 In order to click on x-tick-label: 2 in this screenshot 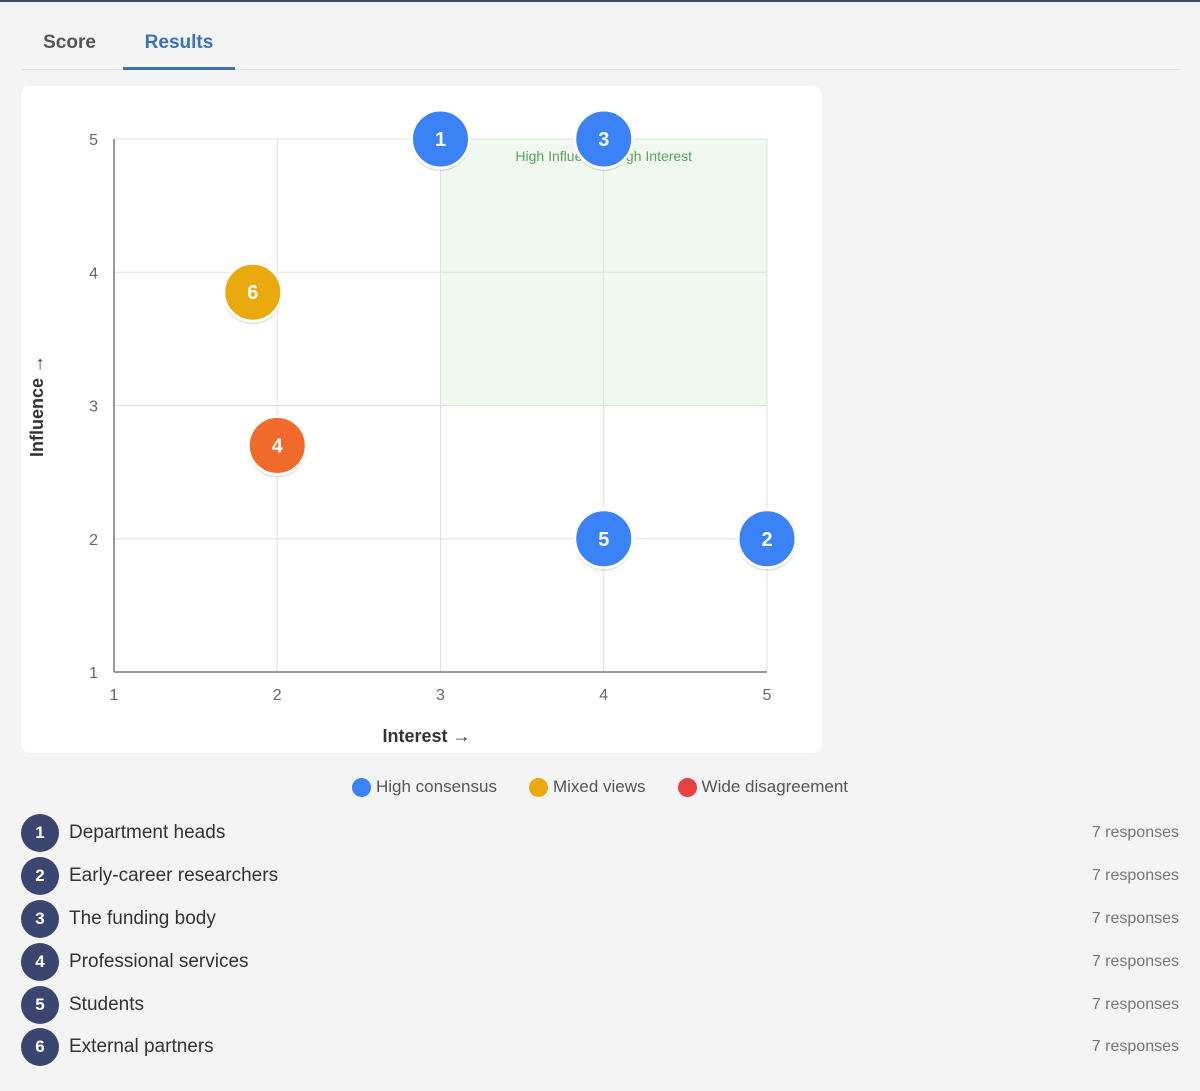, I will do `click(277, 695)`.